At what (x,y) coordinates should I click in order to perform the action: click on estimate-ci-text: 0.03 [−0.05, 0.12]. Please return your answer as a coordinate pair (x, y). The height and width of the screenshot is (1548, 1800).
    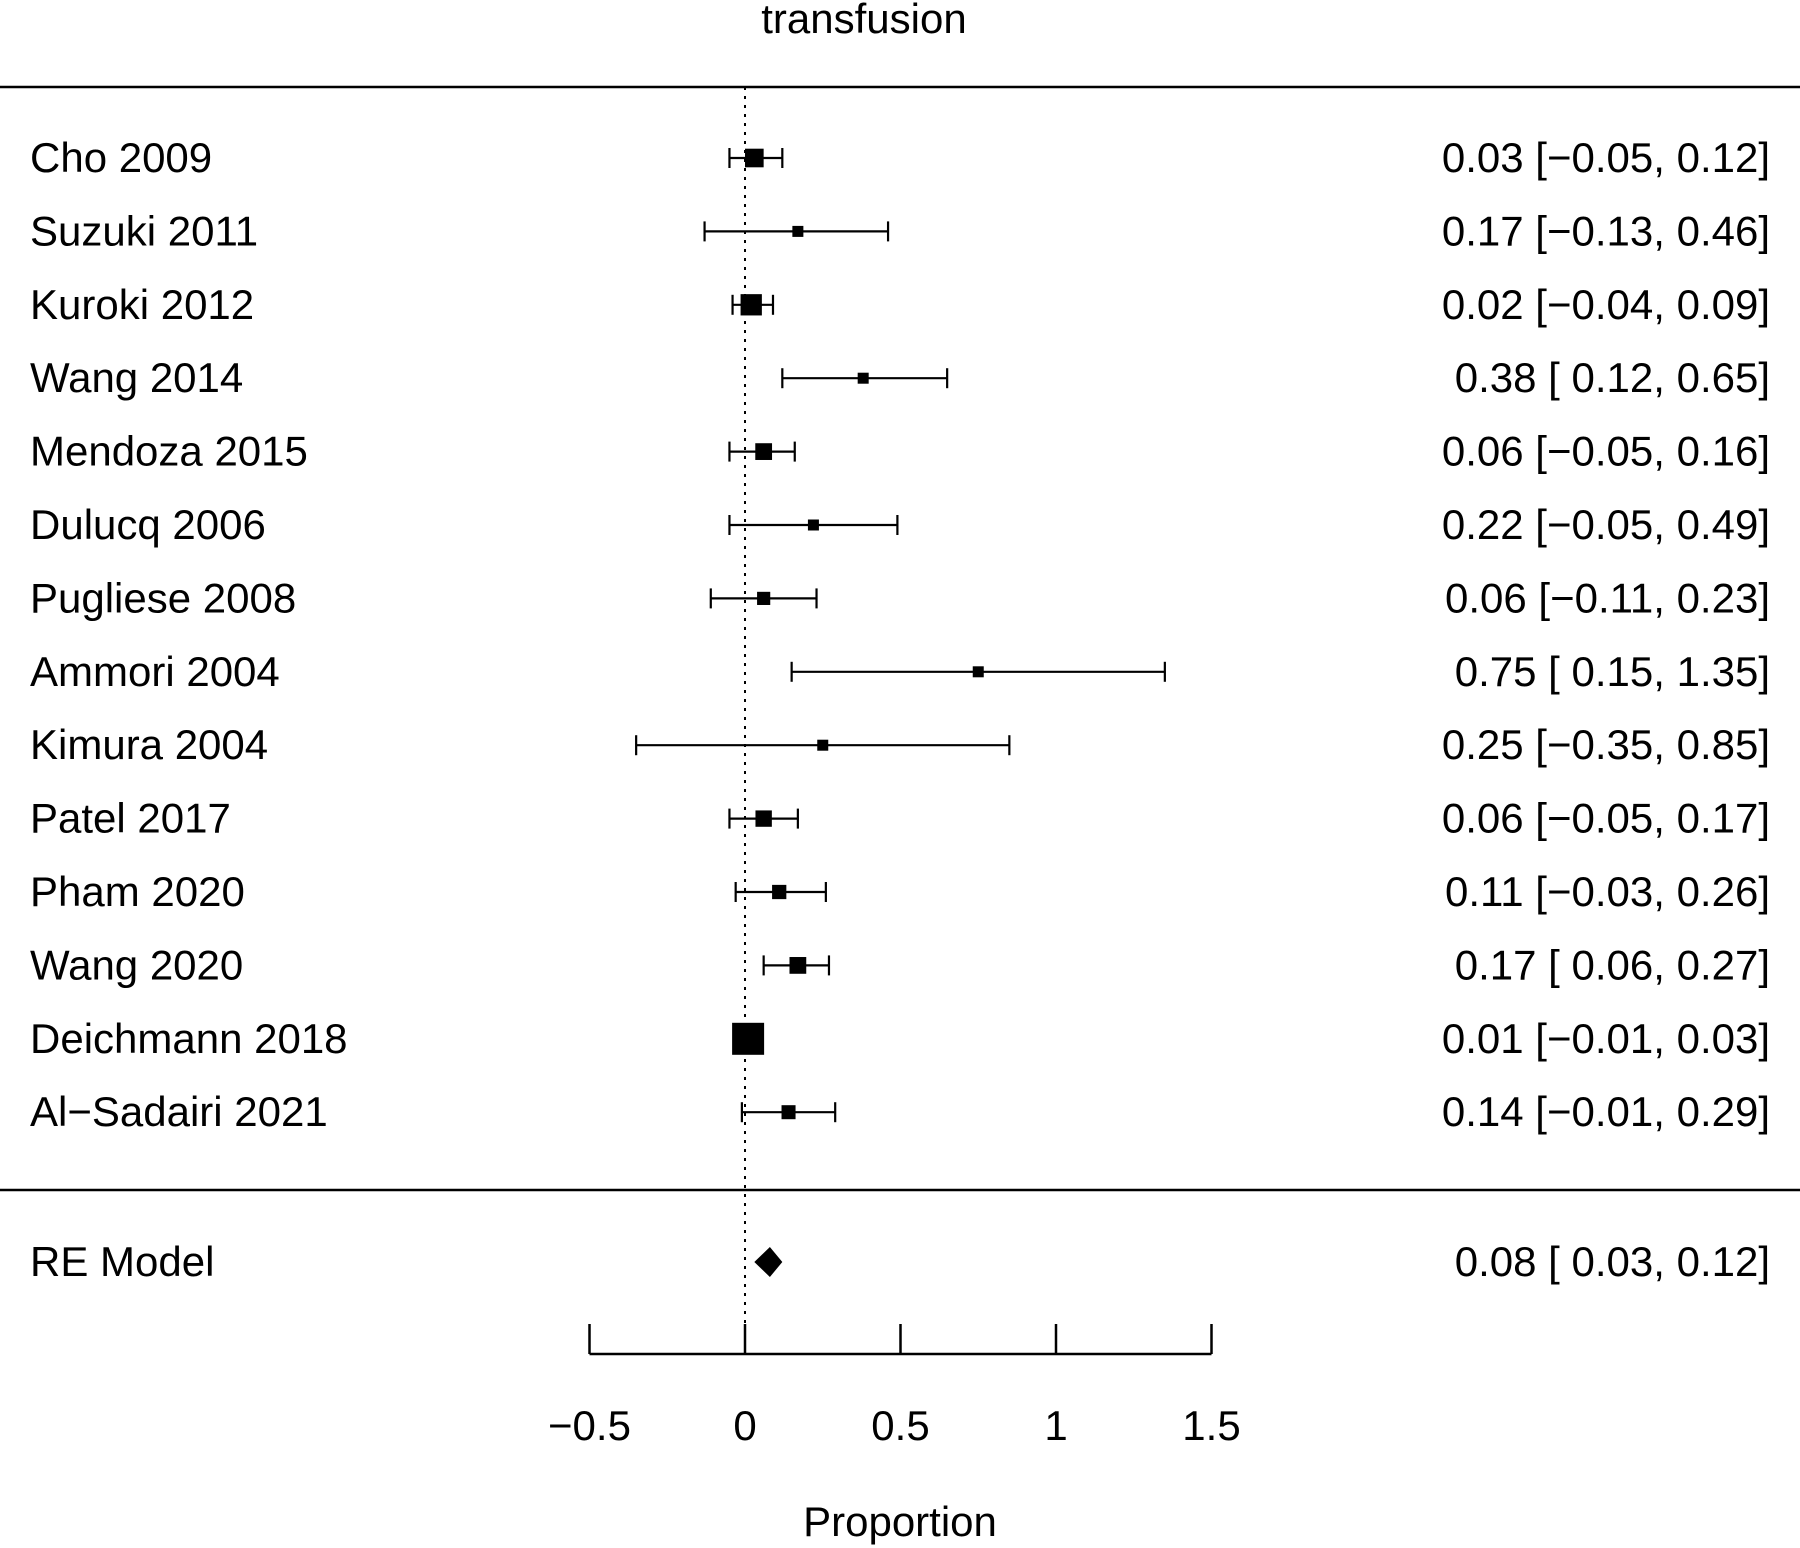
    Looking at the image, I should click on (1606, 157).